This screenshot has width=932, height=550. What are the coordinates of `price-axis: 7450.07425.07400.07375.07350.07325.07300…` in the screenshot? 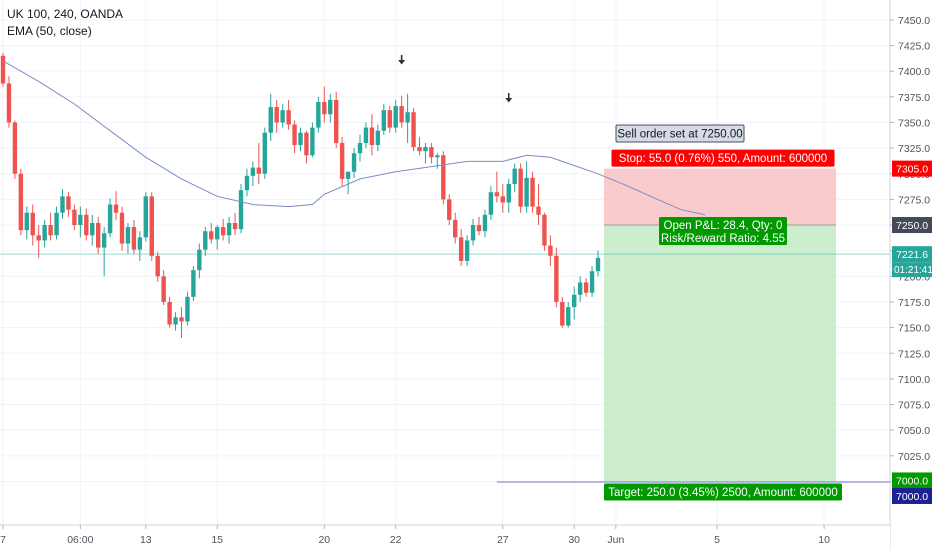 It's located at (910, 275).